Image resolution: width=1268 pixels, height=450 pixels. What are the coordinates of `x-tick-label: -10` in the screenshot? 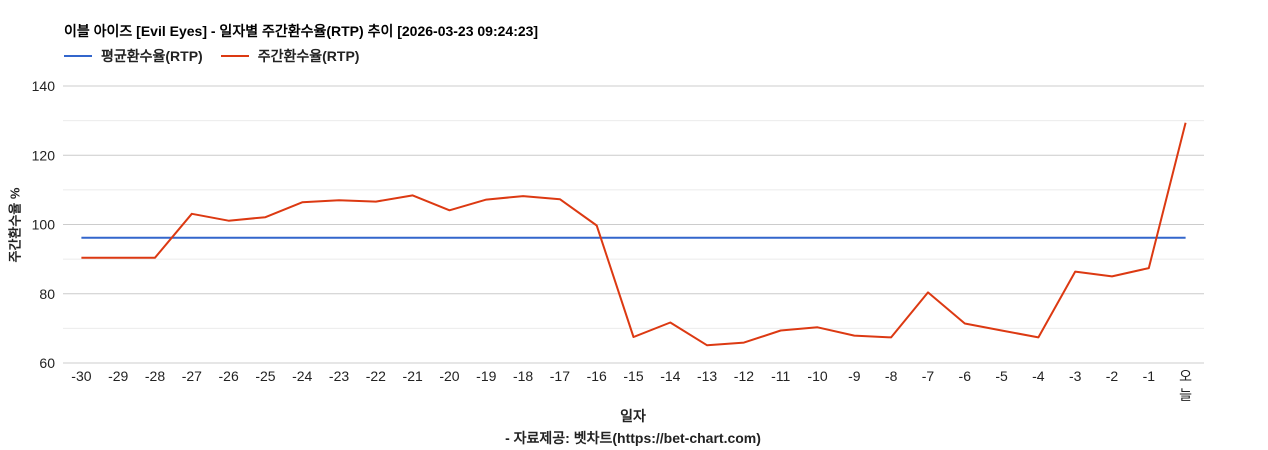 It's located at (817, 376).